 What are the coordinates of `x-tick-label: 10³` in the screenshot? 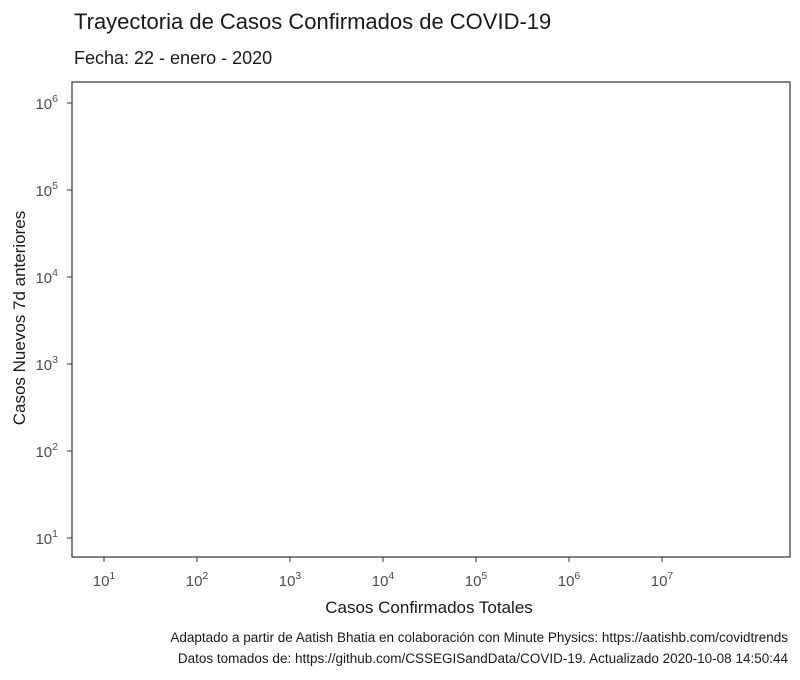 It's located at (290, 580).